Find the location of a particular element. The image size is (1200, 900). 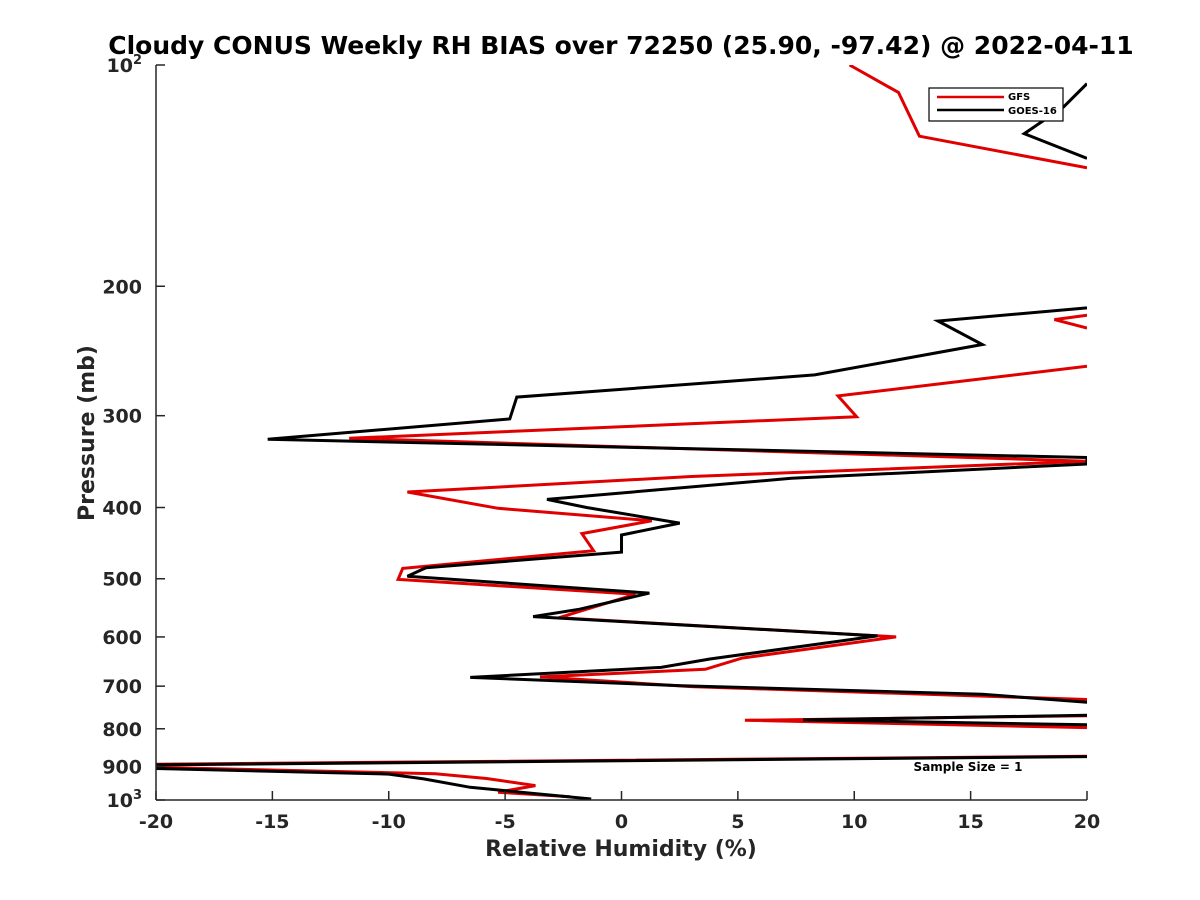

legend-label-gfs: GFS is located at coordinates (1019, 97).